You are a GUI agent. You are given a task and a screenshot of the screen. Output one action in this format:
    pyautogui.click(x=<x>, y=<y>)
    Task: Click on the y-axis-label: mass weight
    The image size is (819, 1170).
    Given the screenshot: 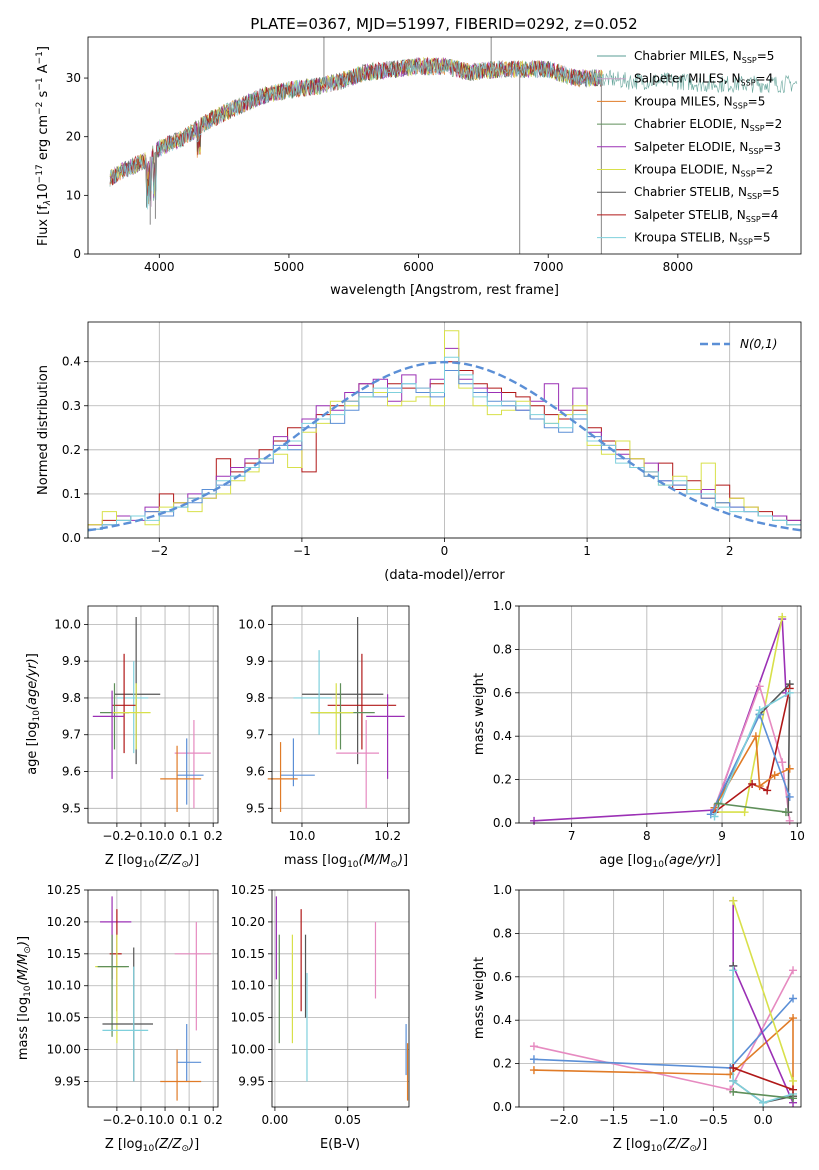 What is the action you would take?
    pyautogui.click(x=479, y=714)
    